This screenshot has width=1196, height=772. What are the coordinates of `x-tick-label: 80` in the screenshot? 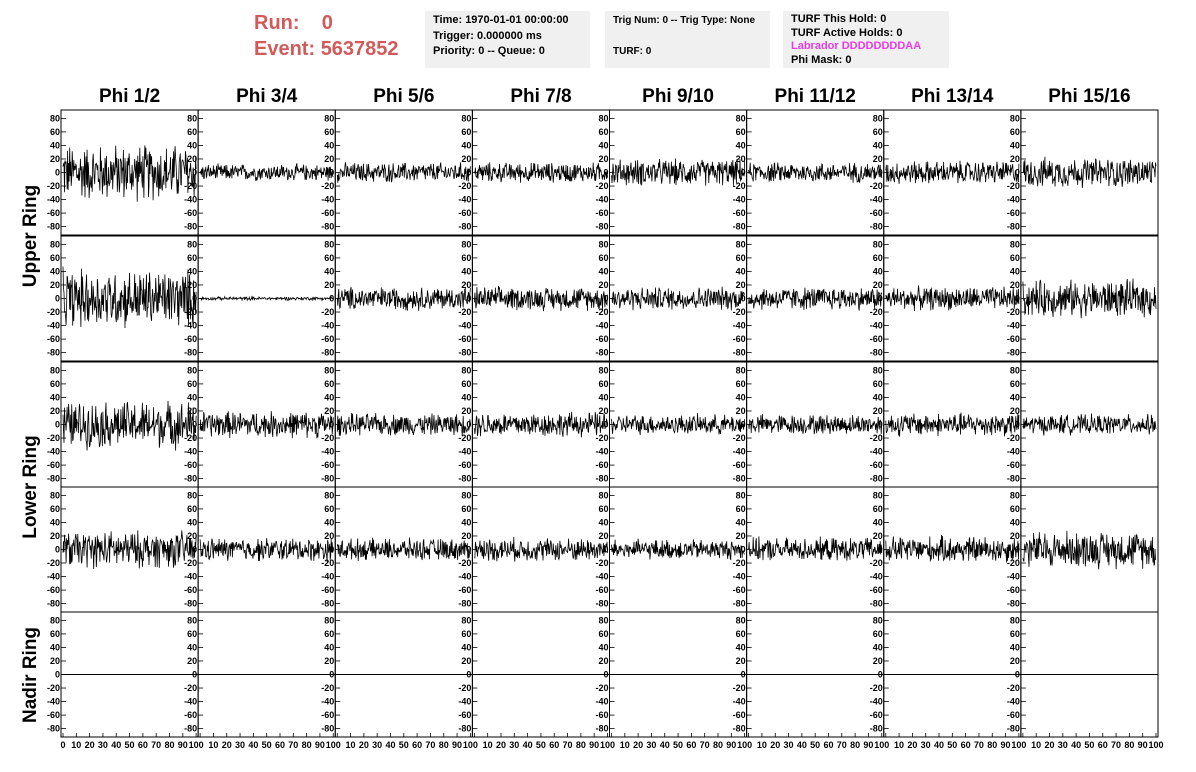 It's located at (581, 745).